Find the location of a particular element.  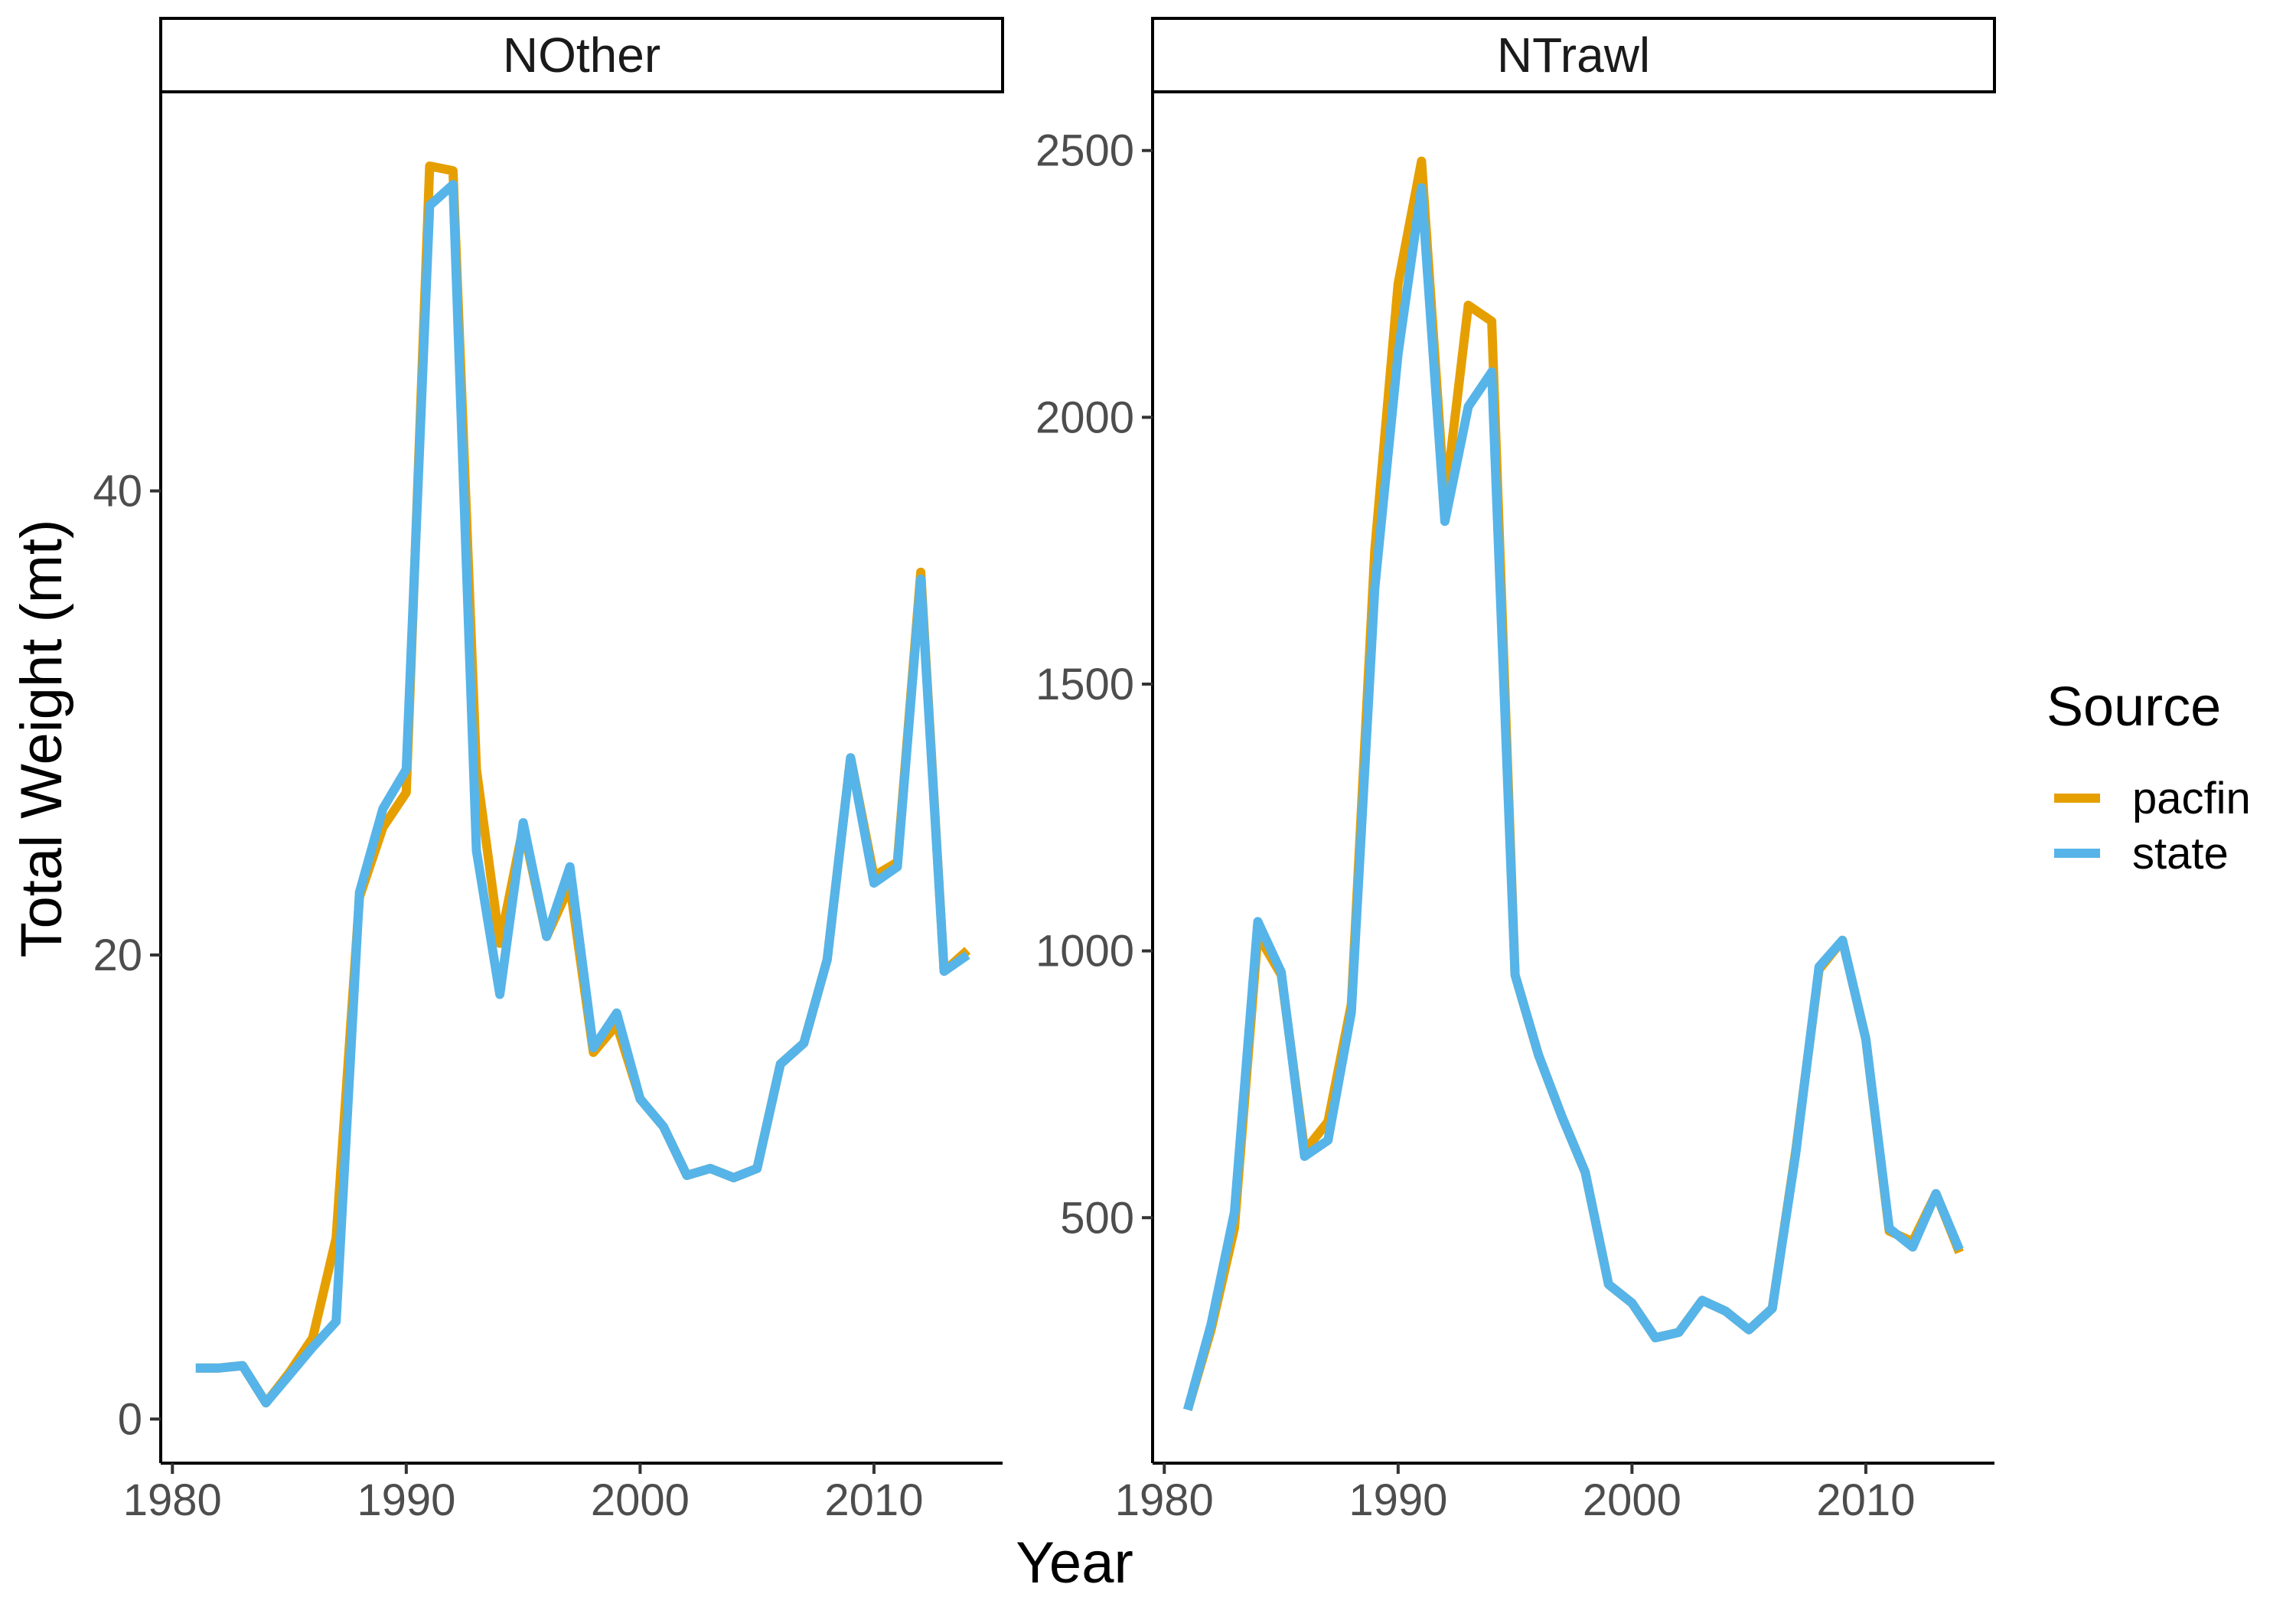

legend-label-state: state is located at coordinates (2180, 853).